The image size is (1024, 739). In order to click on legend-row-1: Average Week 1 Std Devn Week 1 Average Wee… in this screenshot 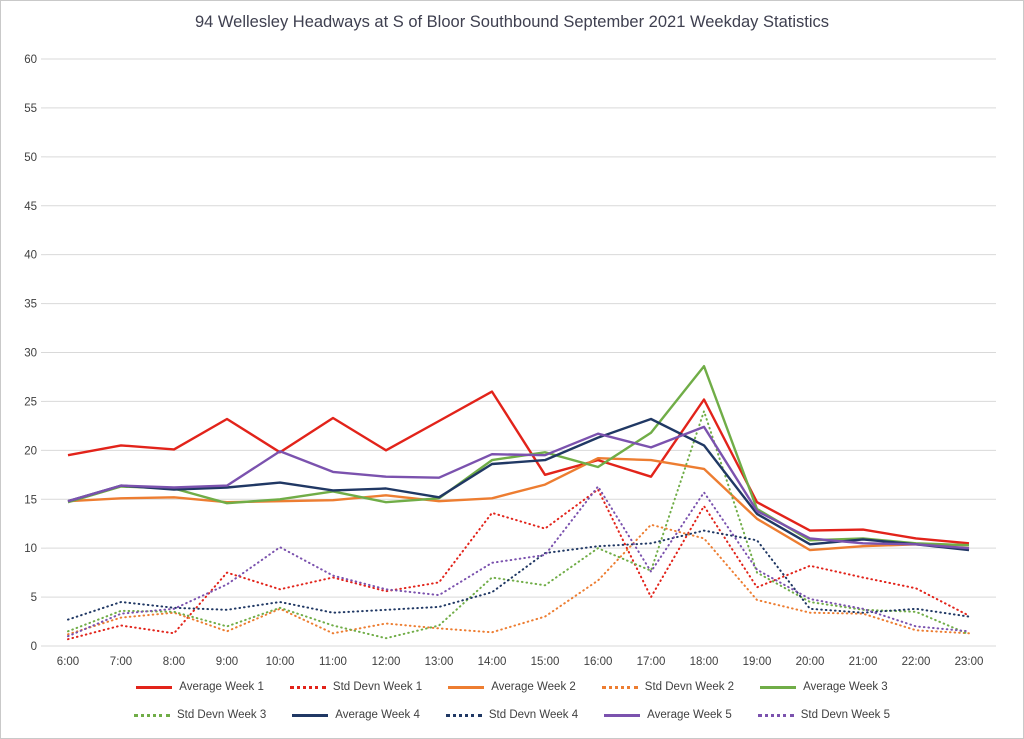, I will do `click(512, 687)`.